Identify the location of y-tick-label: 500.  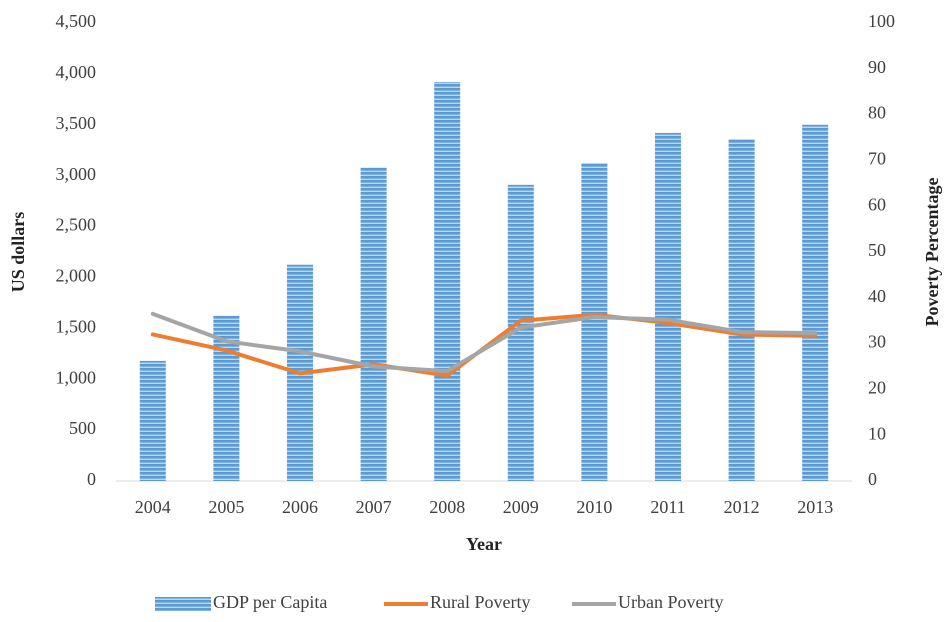
(82, 428).